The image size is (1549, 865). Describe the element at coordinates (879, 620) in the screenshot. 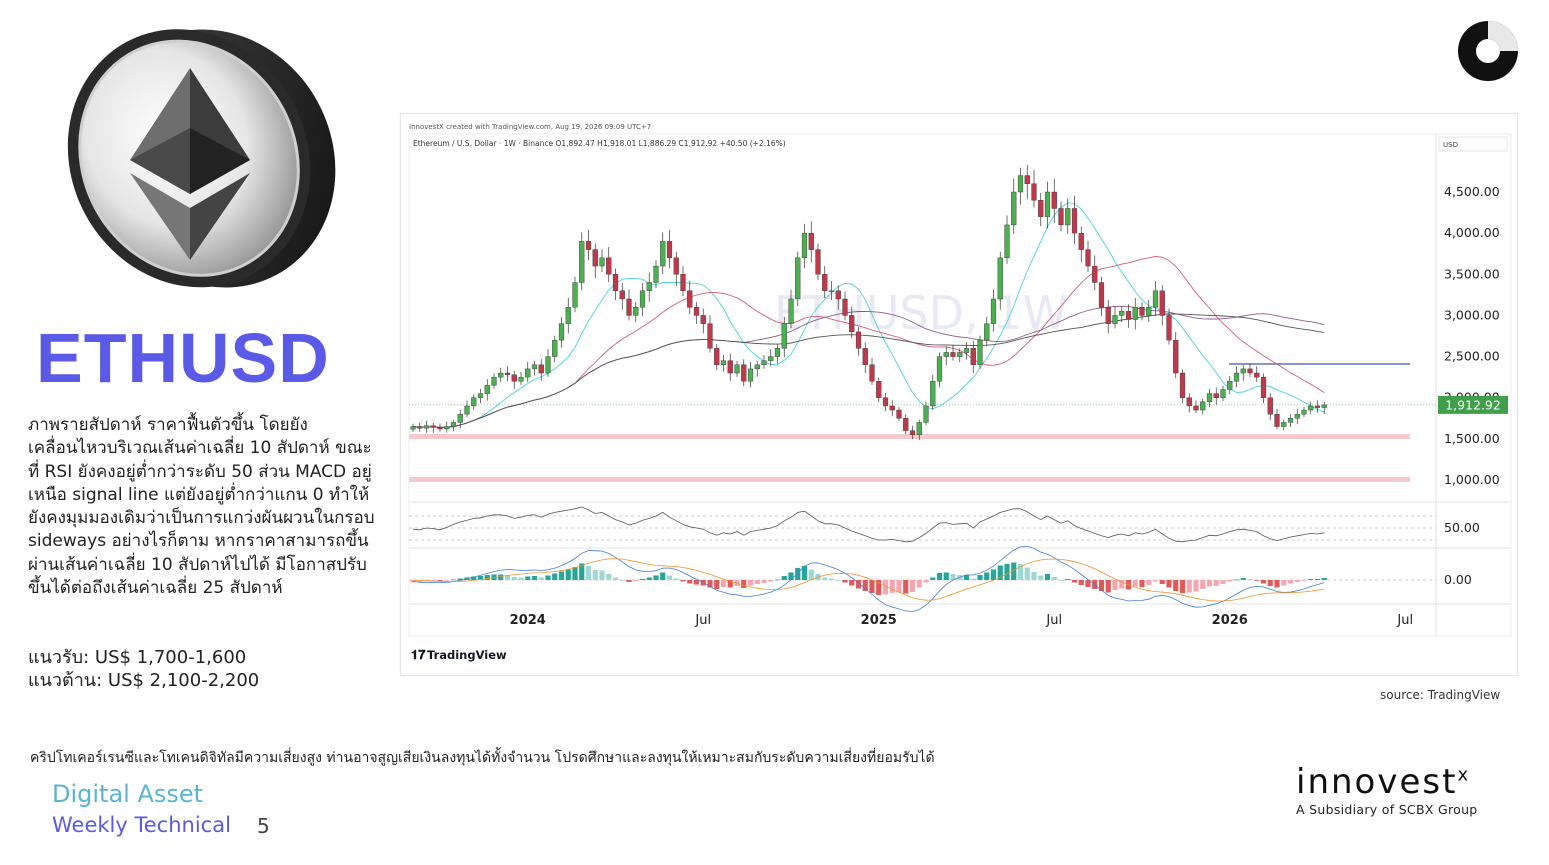

I see `time-tick-label: 2025` at that location.